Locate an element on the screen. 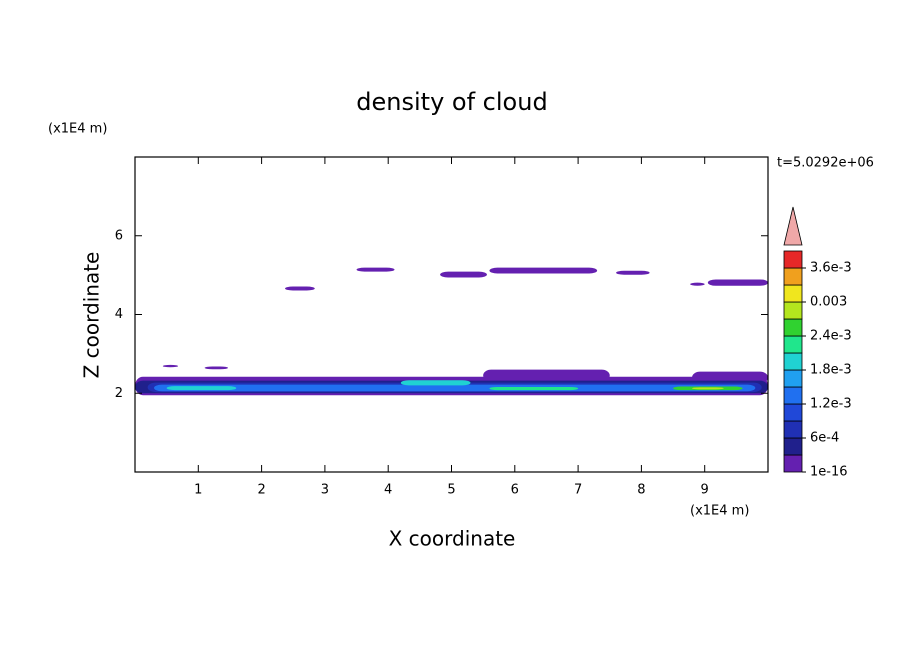 Image resolution: width=904 pixels, height=654 pixels. y-tick-label: 6 is located at coordinates (119, 235).